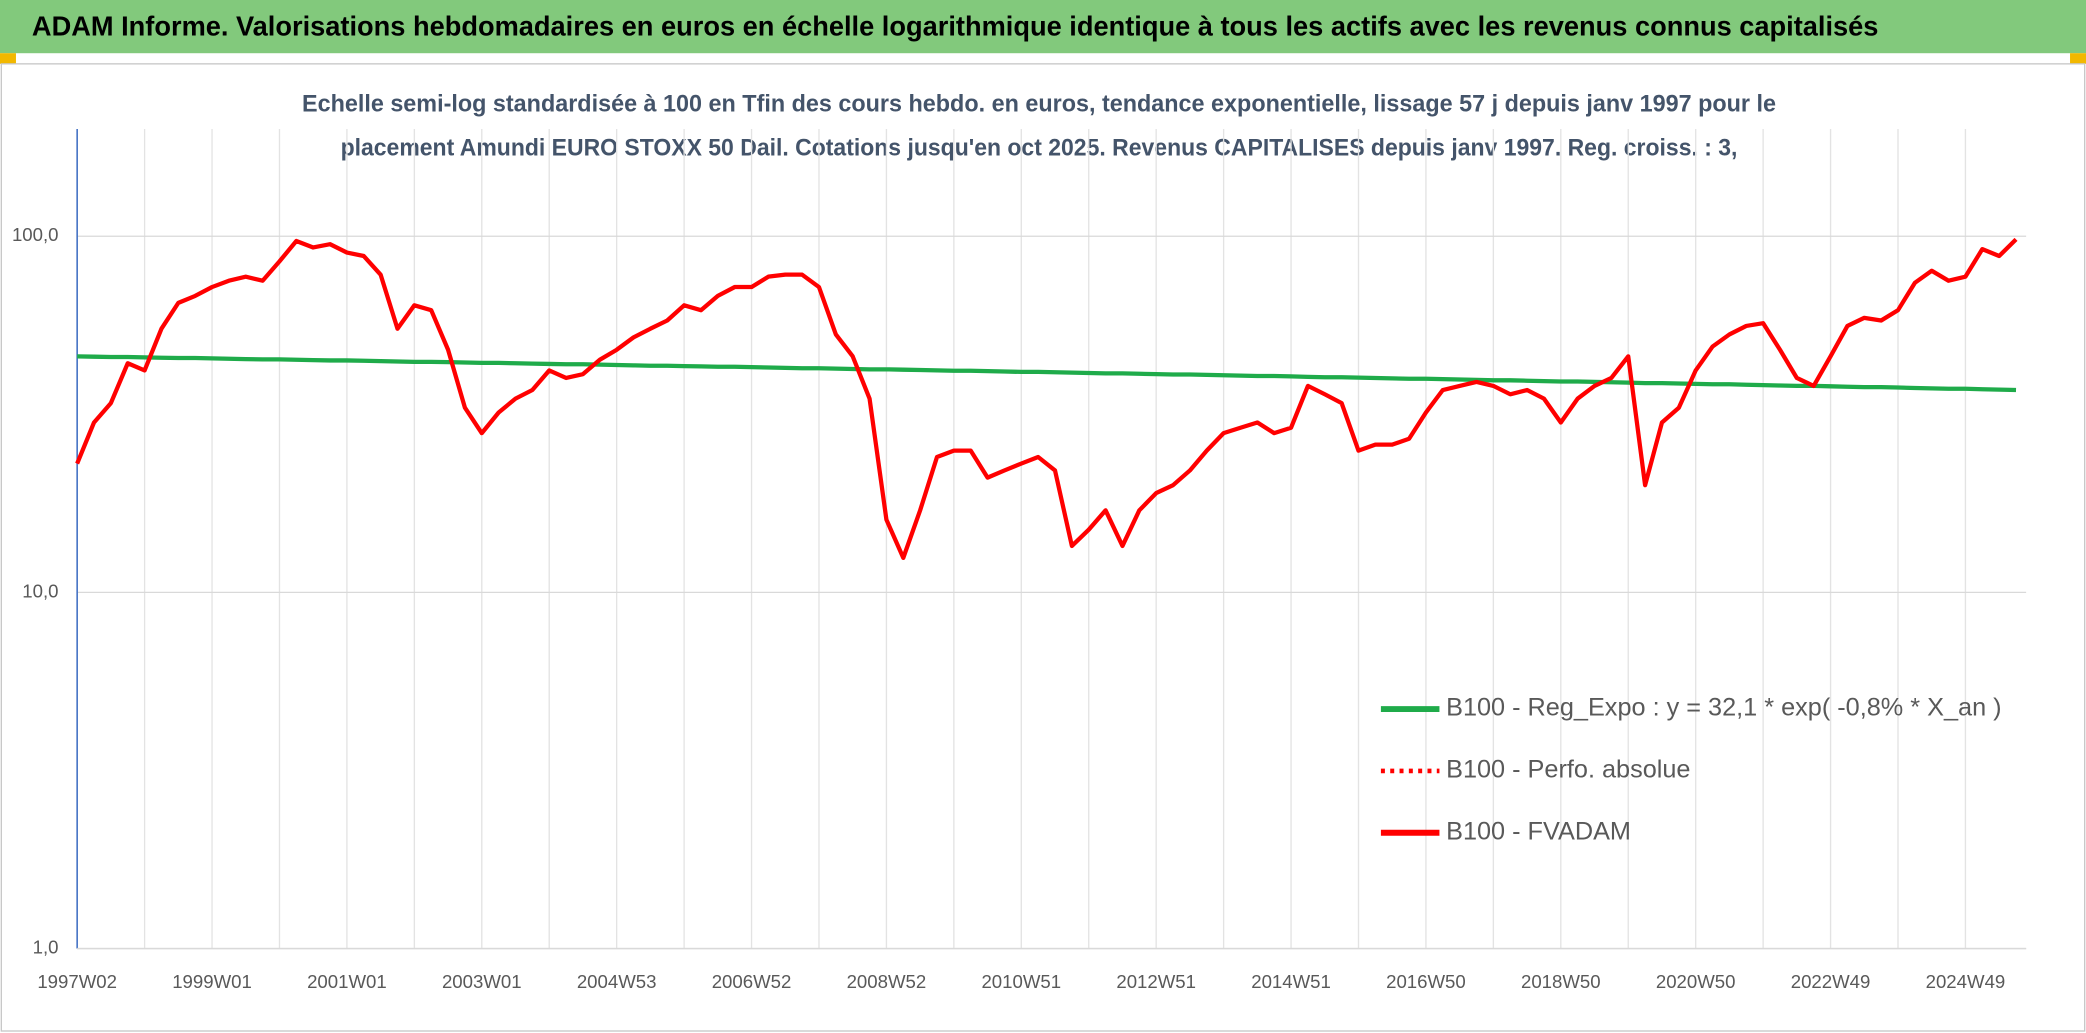  I want to click on x-tick-label: 2006W52, so click(752, 981).